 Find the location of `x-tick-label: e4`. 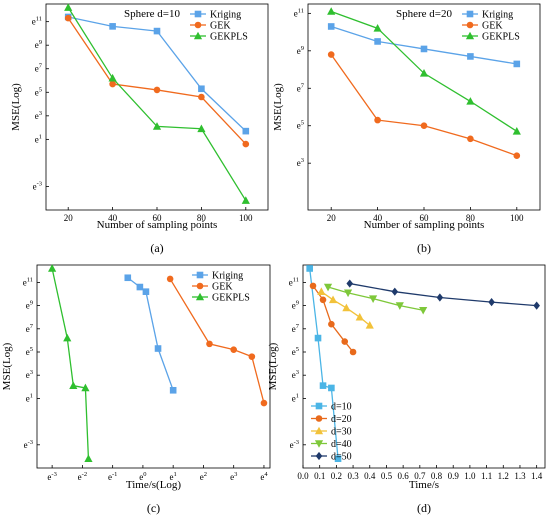

x-tick-label: e4 is located at coordinates (264, 476).